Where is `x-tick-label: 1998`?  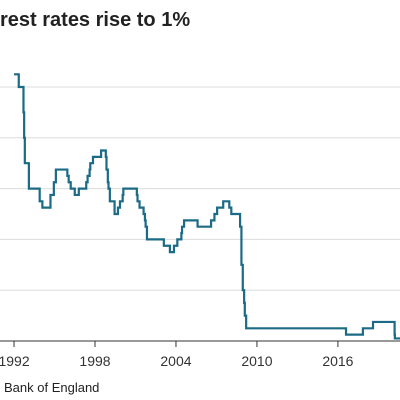 x-tick-label: 1998 is located at coordinates (94, 361).